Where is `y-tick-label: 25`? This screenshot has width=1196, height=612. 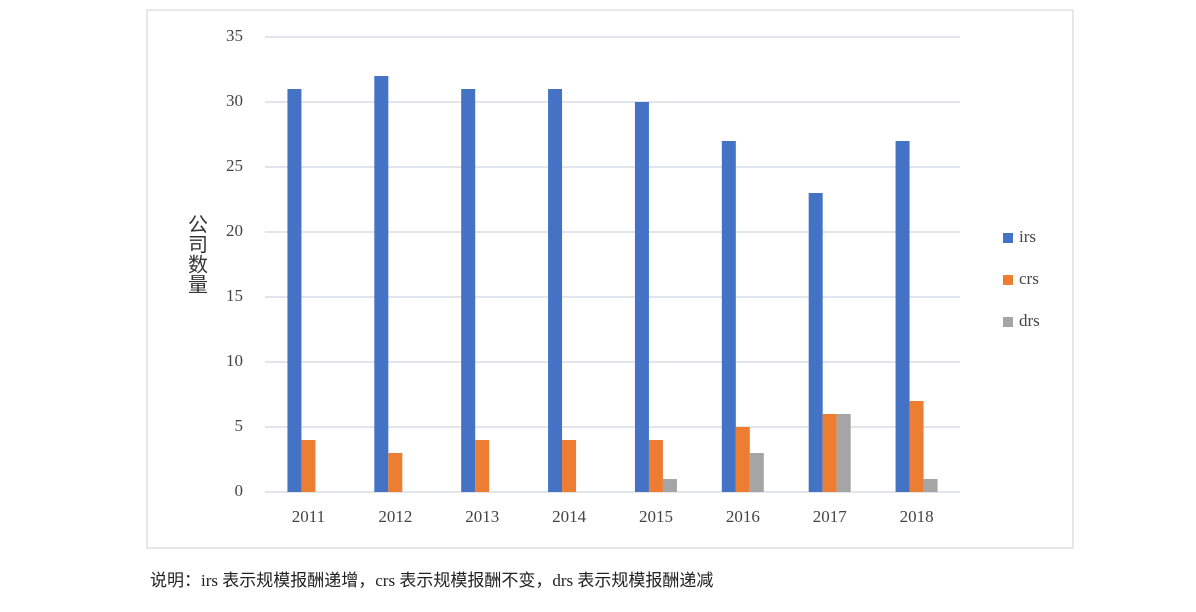
y-tick-label: 25 is located at coordinates (234, 165).